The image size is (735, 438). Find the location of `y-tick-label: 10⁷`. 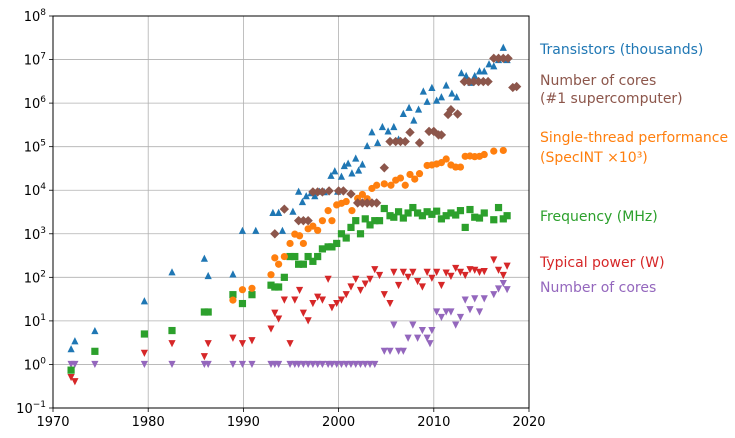

y-tick-label: 10⁷ is located at coordinates (35, 60).